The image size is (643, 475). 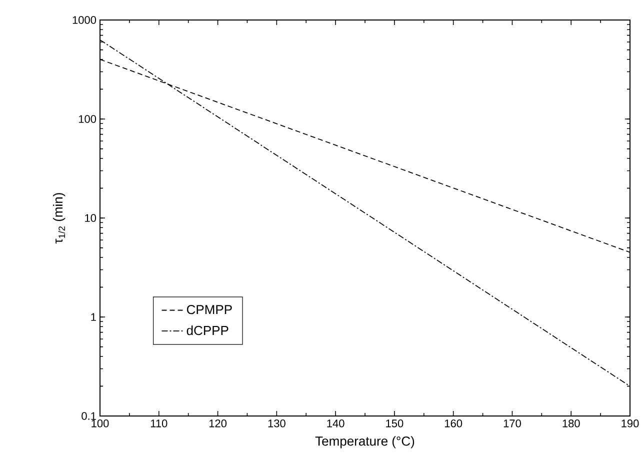 What do you see at coordinates (87, 119) in the screenshot?
I see `y-tick-label: 100` at bounding box center [87, 119].